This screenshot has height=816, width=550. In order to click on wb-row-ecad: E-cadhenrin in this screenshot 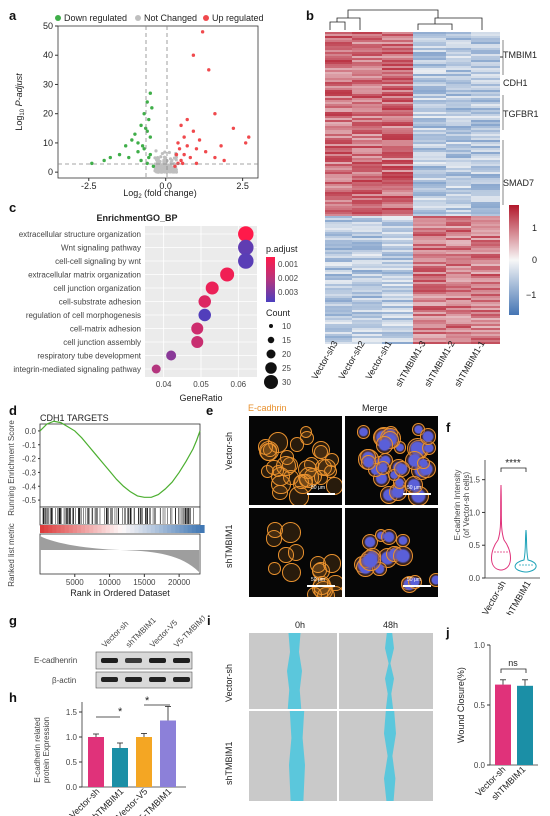, I will do `click(55, 660)`.